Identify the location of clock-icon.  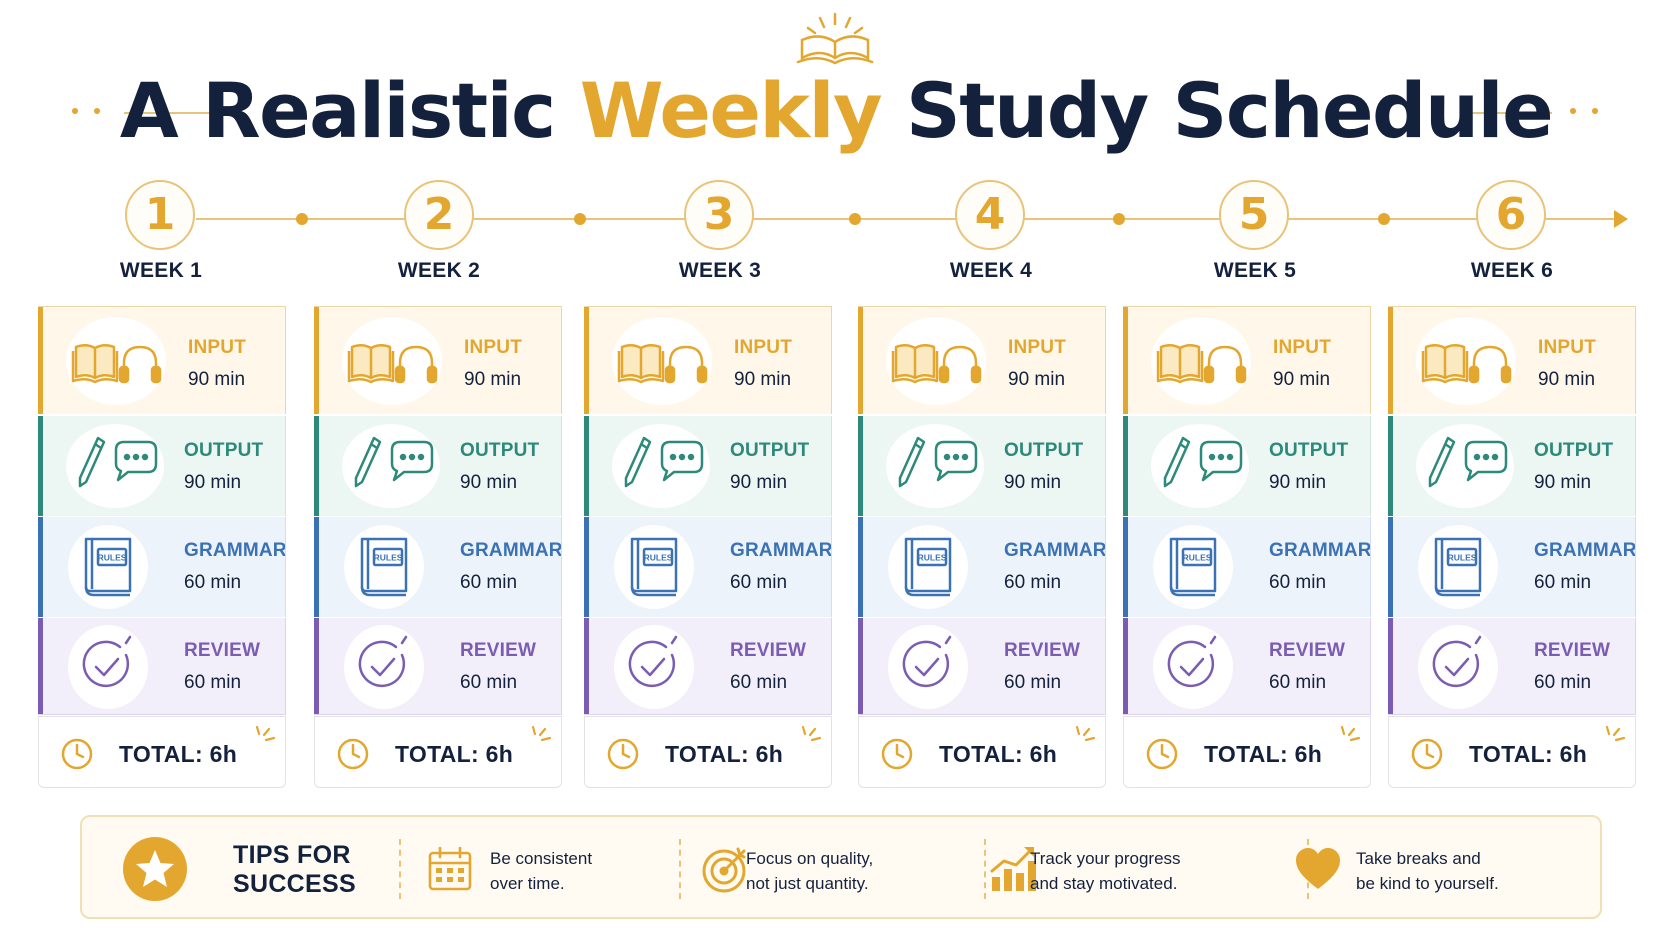
(1427, 754).